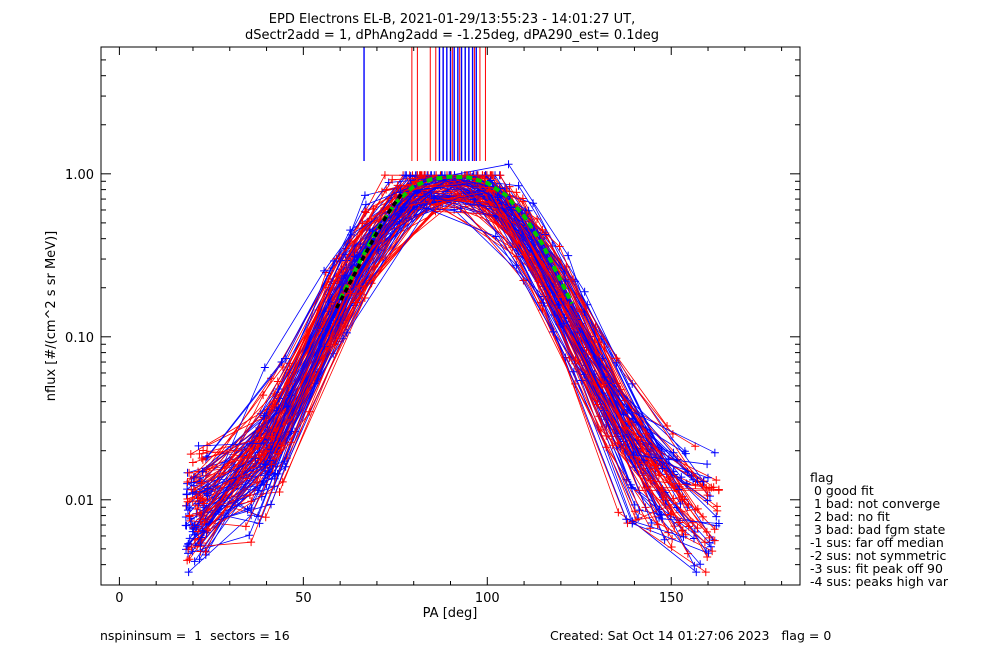 The image size is (1000, 650). Describe the element at coordinates (875, 503) in the screenshot. I see `legend-item: 1 bad: not converge` at that location.